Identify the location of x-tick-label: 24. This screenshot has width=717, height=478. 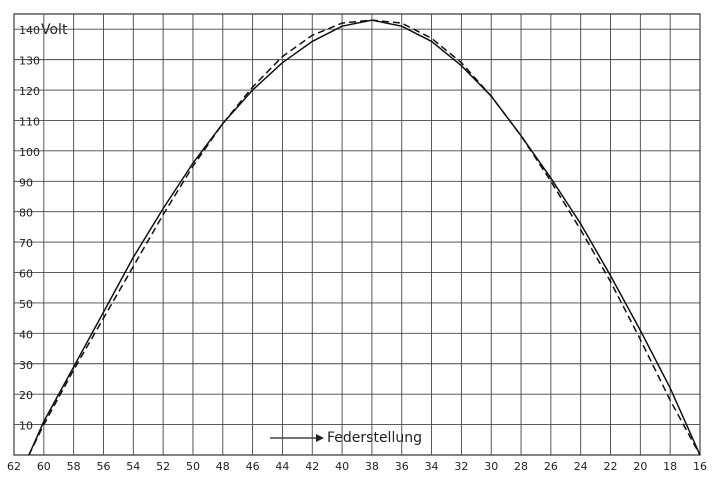
(581, 466).